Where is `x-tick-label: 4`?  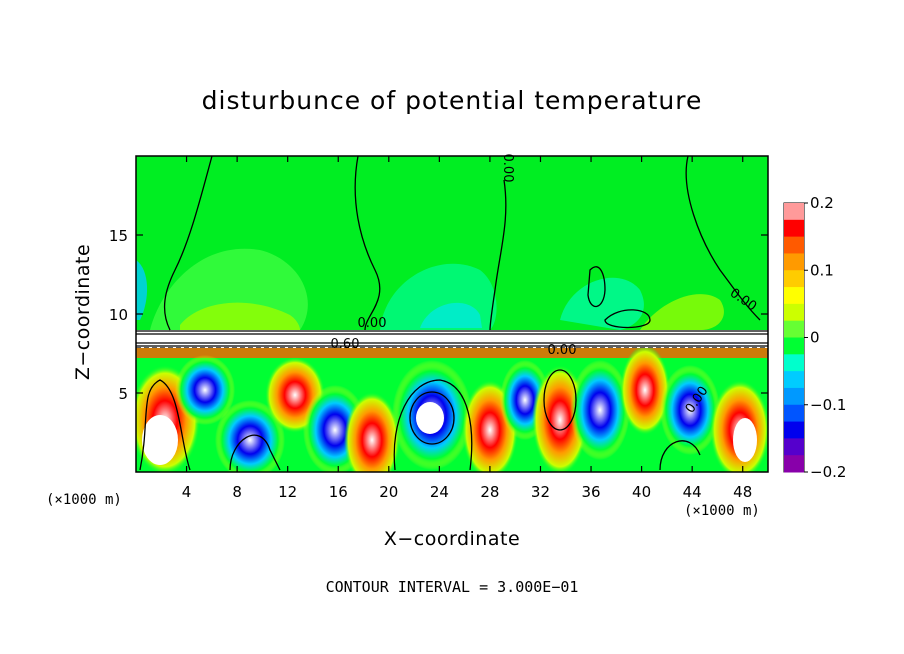 x-tick-label: 4 is located at coordinates (187, 492).